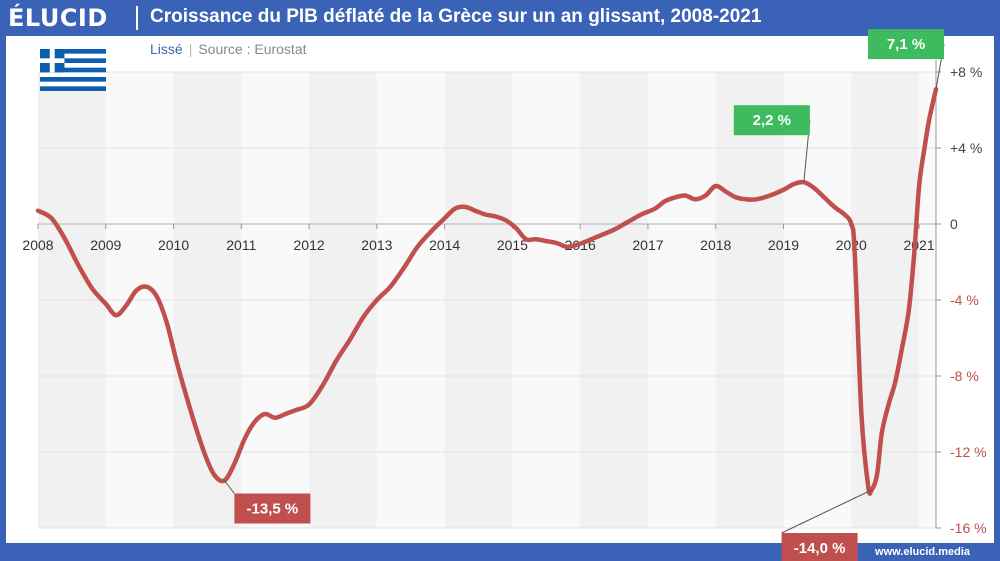 Image resolution: width=1000 pixels, height=561 pixels. Describe the element at coordinates (376, 245) in the screenshot. I see `x-tick-label: 2013` at that location.